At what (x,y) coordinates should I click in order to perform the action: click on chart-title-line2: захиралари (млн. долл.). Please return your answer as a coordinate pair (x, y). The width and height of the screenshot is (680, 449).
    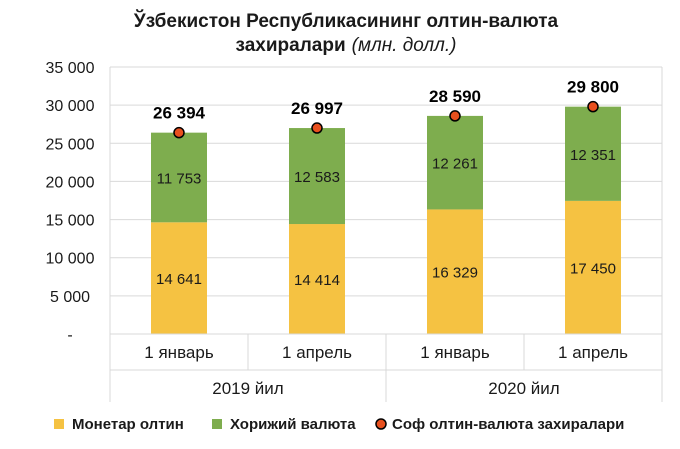
    Looking at the image, I should click on (346, 45).